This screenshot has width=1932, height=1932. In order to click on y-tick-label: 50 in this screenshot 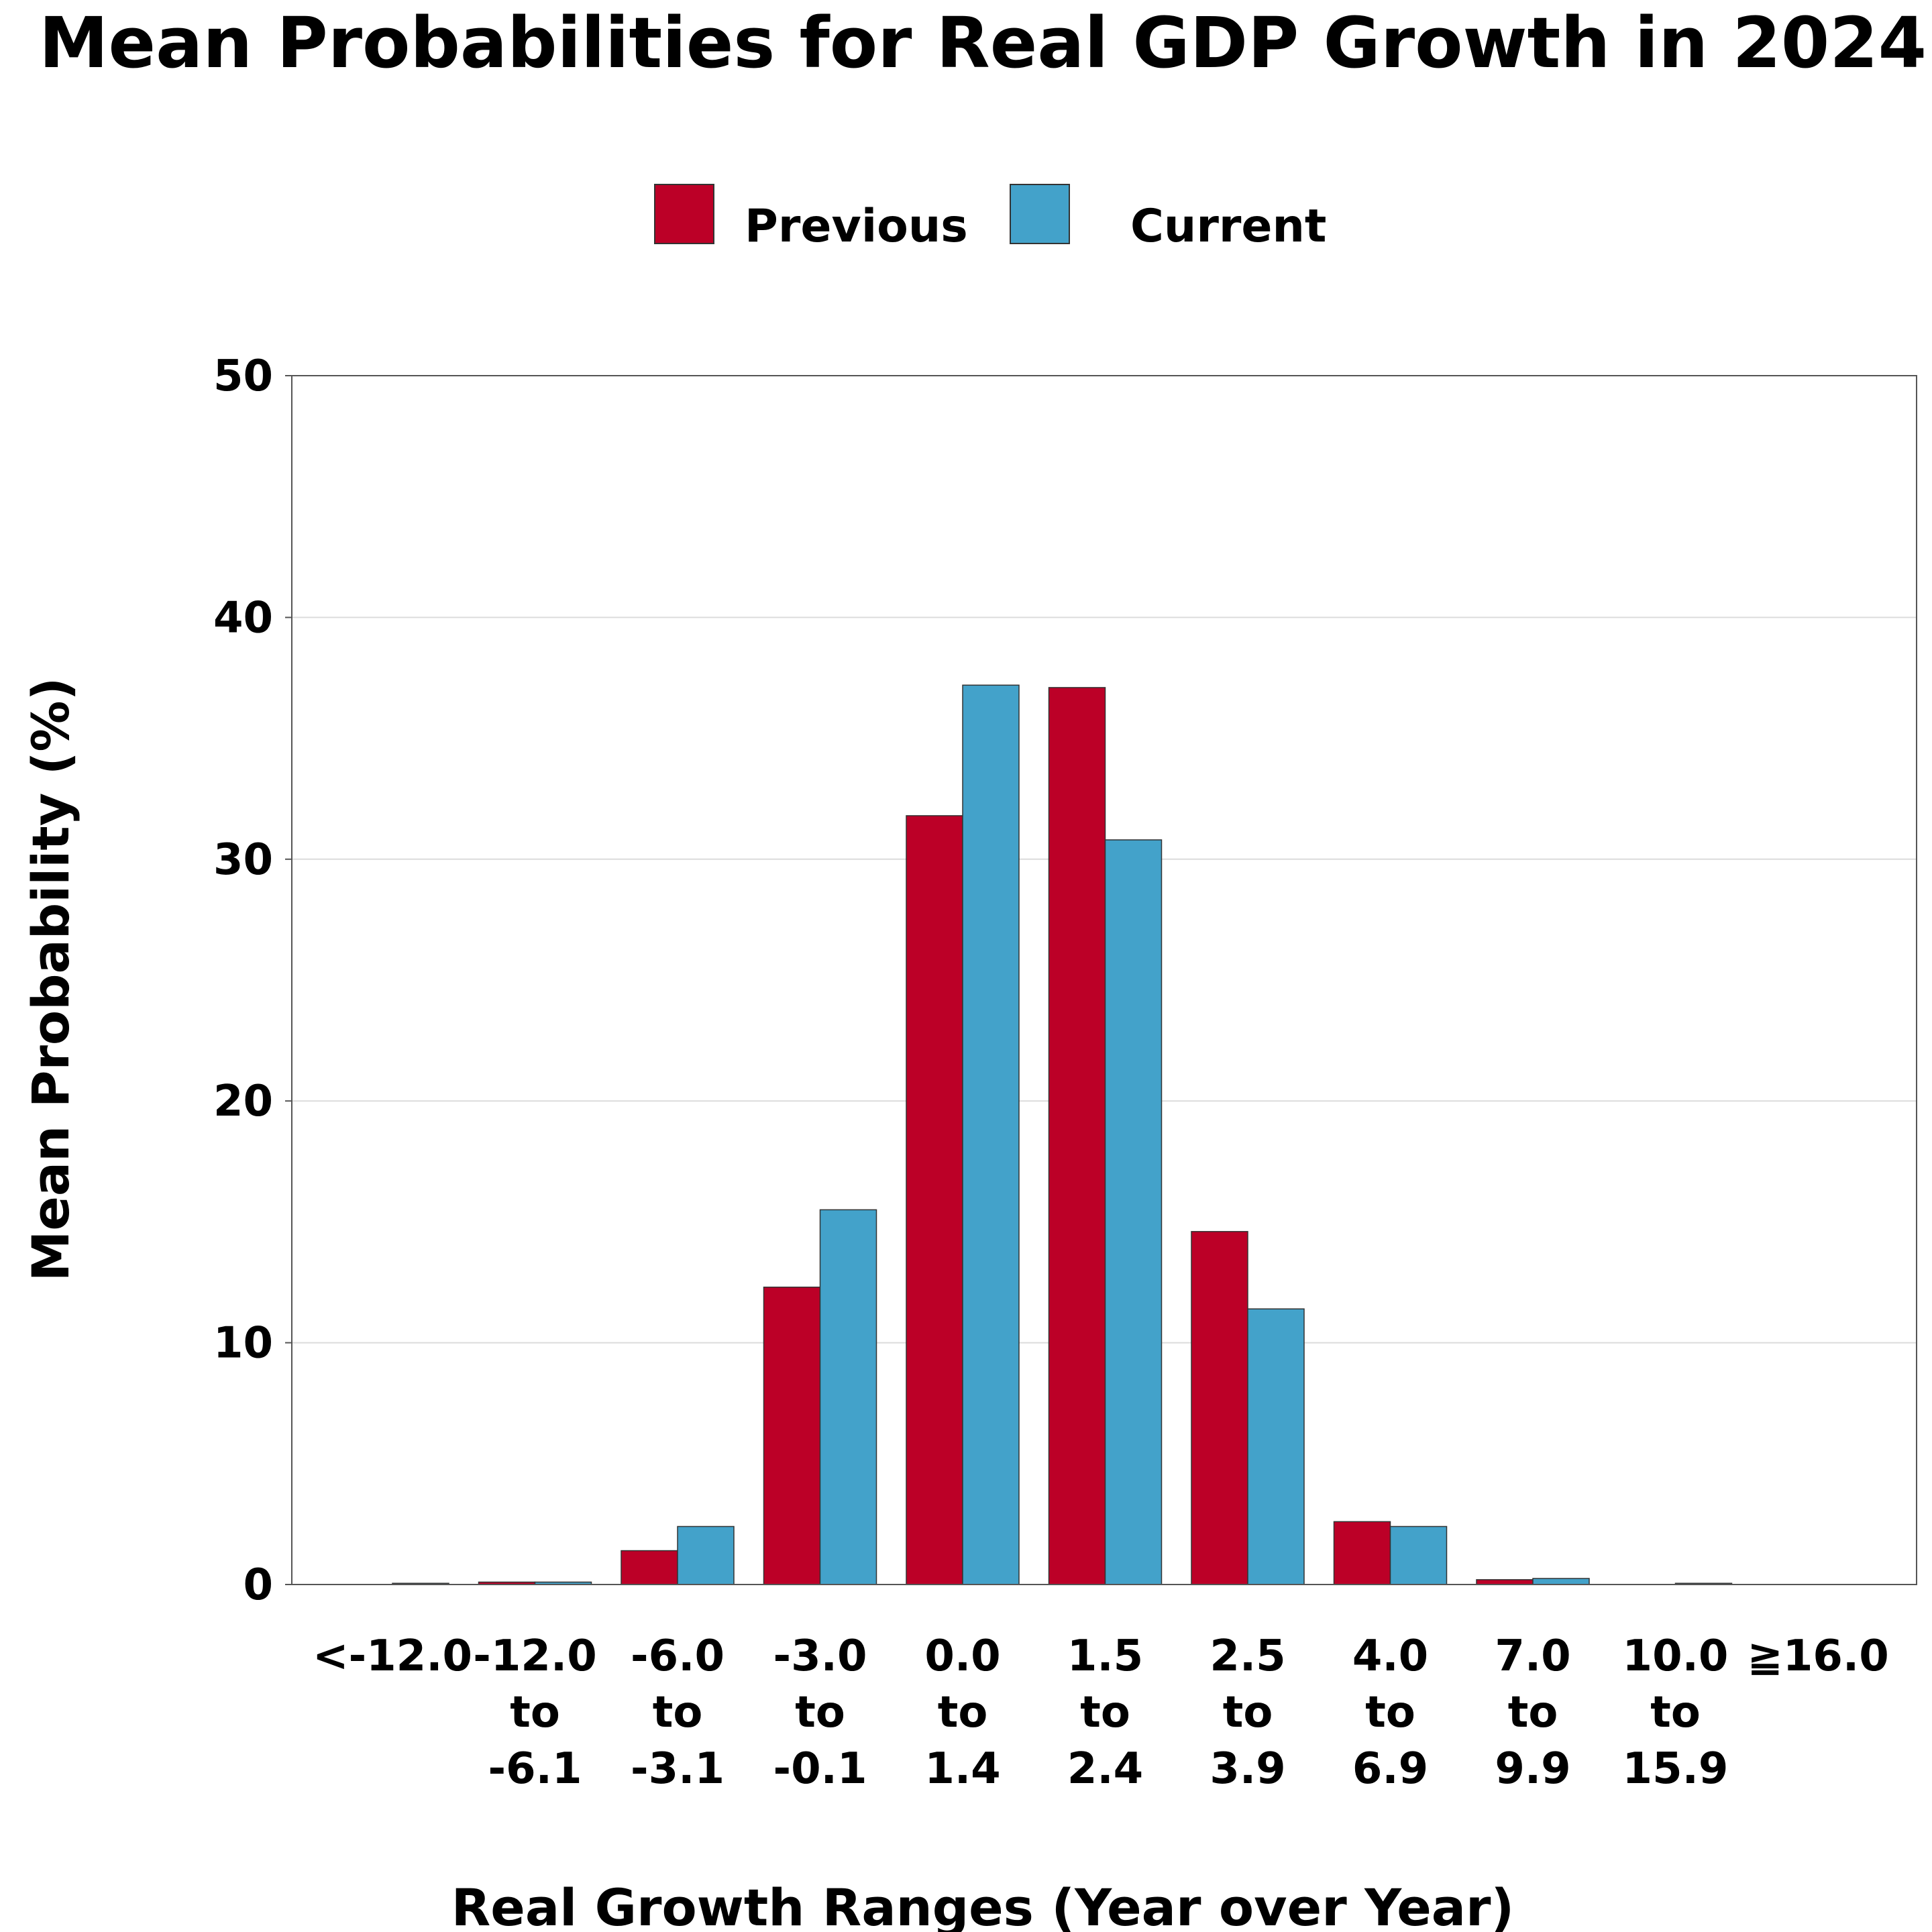, I will do `click(243, 376)`.